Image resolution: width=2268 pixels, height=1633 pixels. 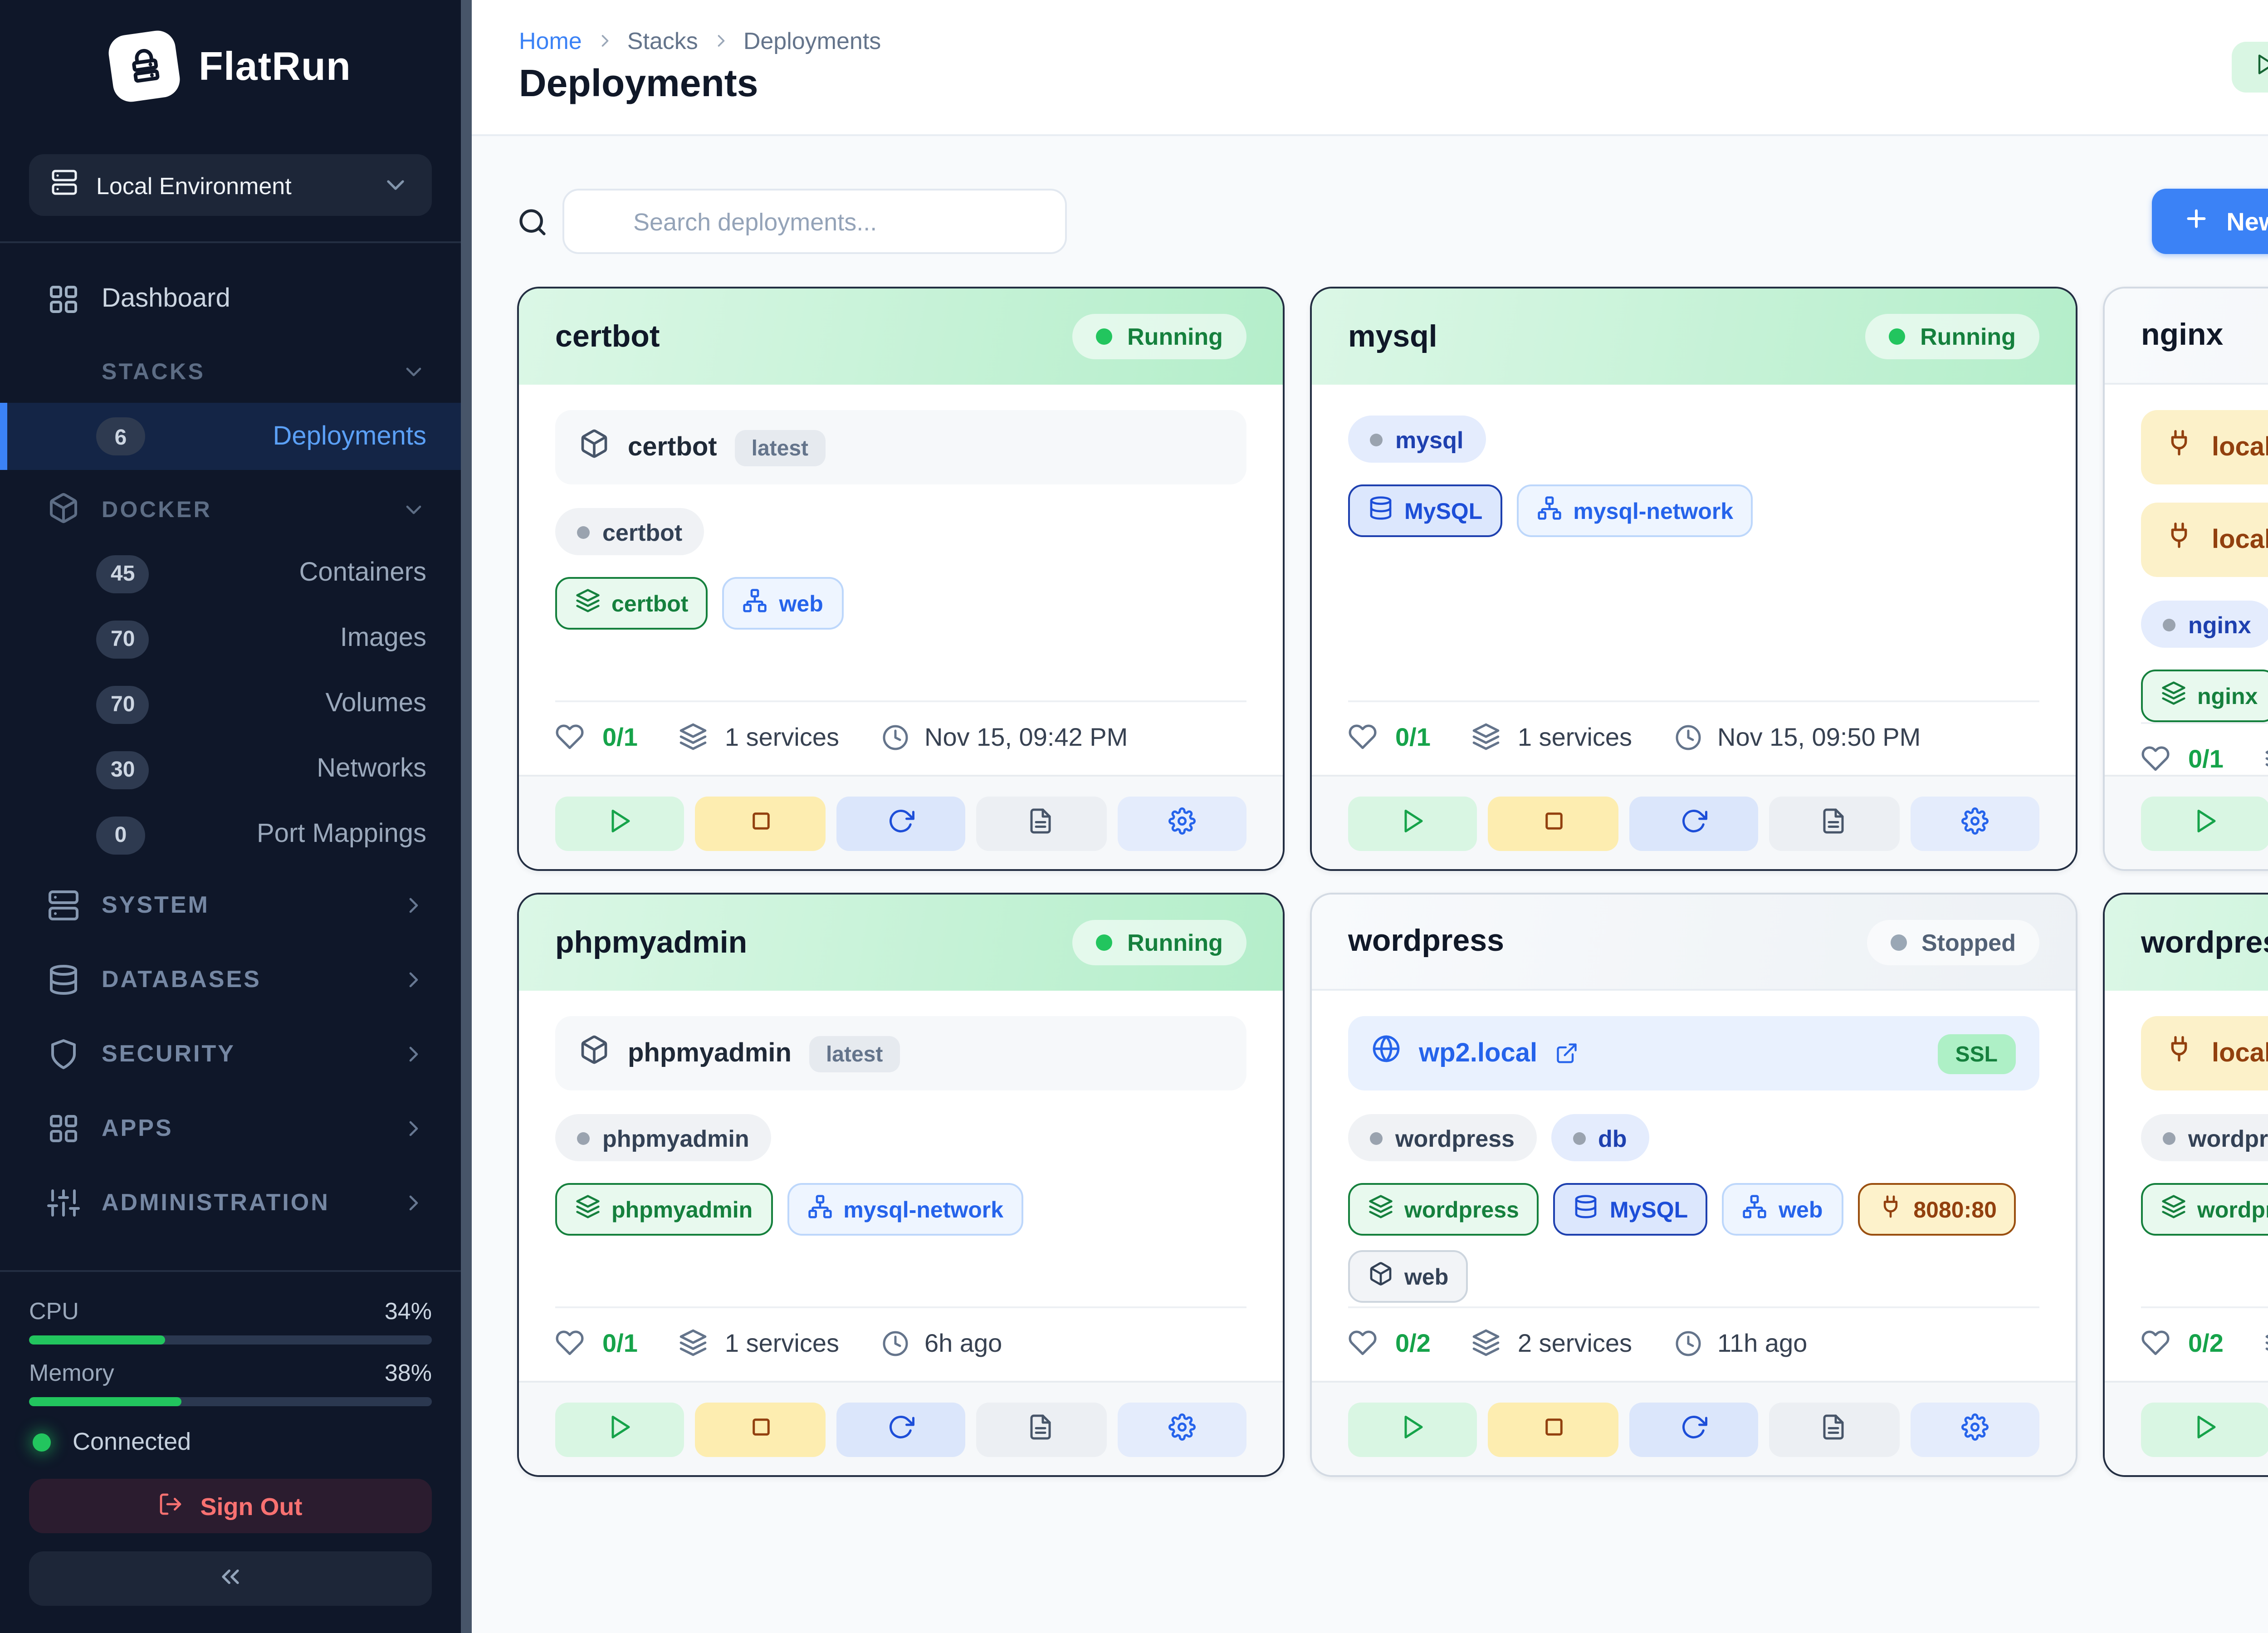 I want to click on sidebar-resize-divider, so click(x=467, y=816).